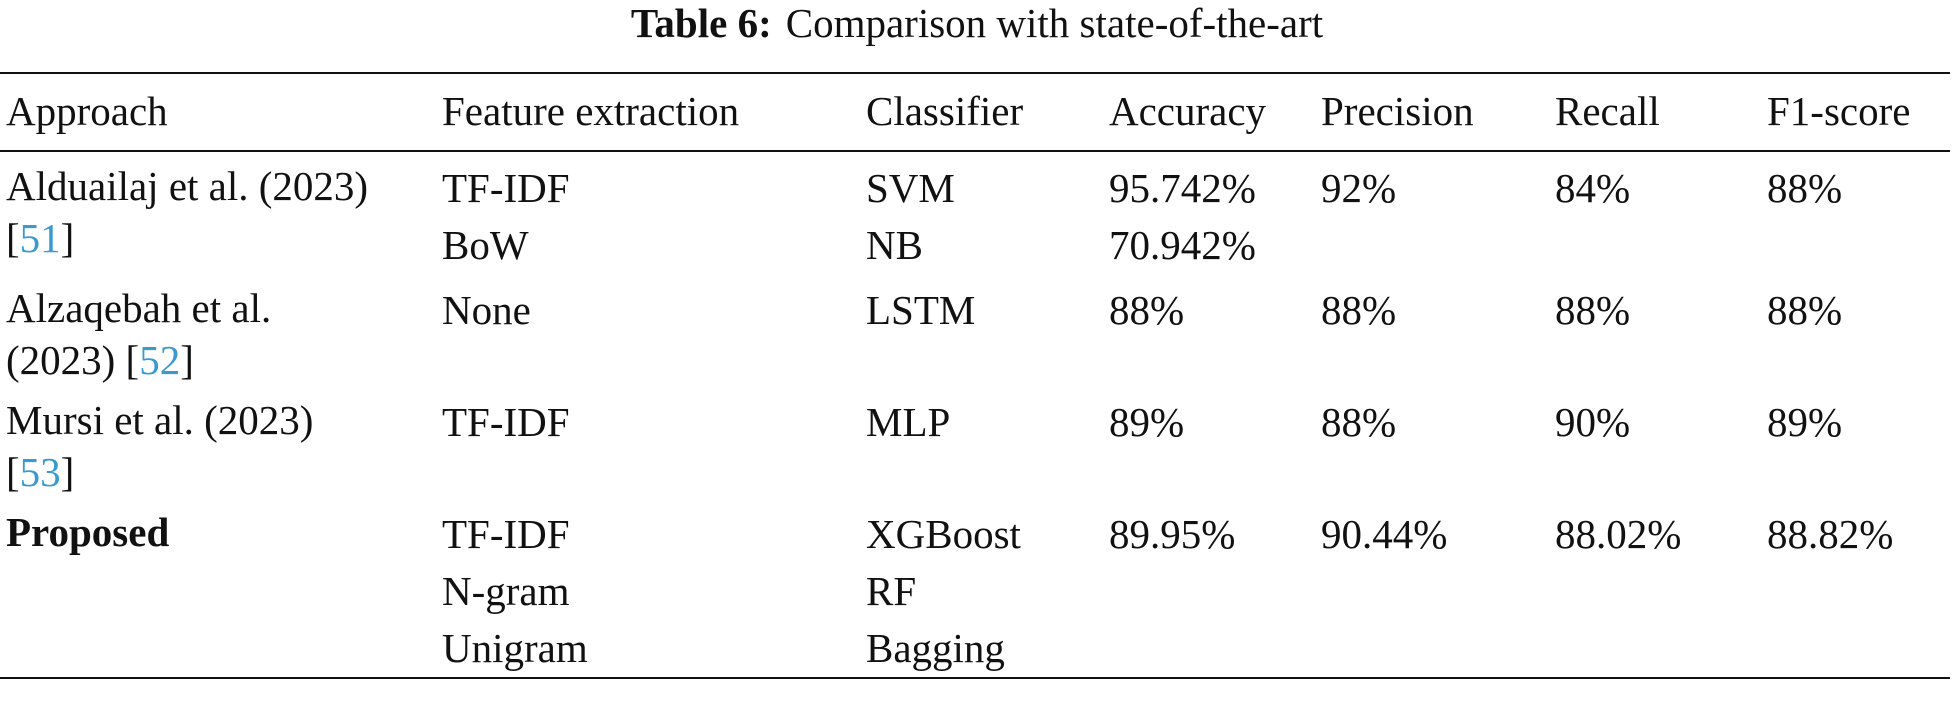  Describe the element at coordinates (87, 111) in the screenshot. I see `header-cell: Approach` at that location.